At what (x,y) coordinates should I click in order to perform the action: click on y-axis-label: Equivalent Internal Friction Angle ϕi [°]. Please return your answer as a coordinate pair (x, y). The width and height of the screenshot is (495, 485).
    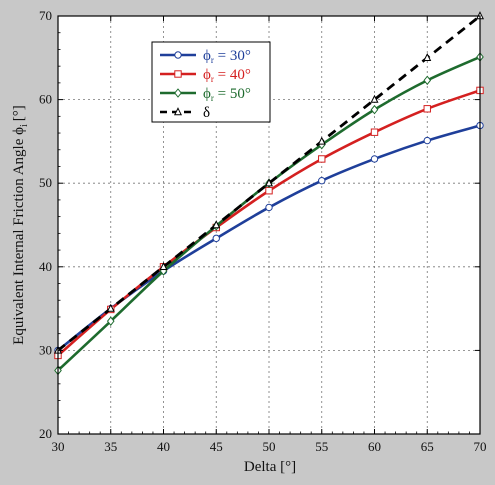
    Looking at the image, I should click on (20, 225).